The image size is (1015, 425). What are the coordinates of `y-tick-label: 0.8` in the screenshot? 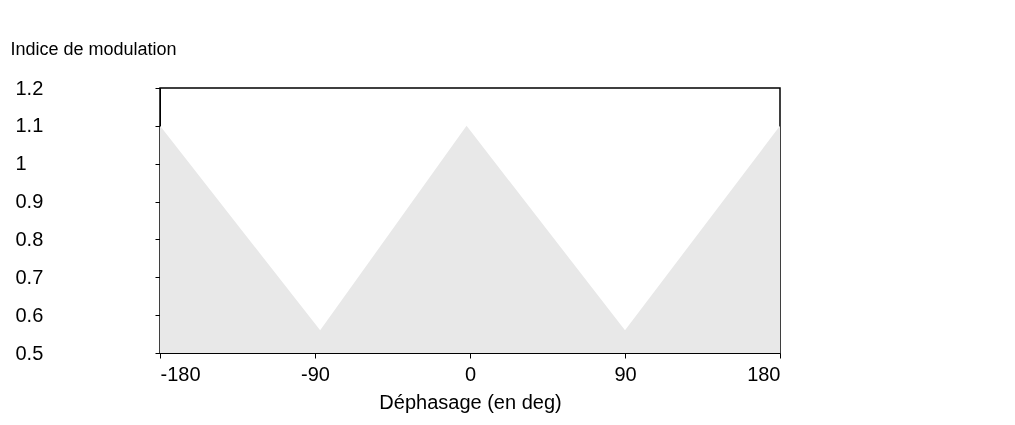 It's located at (29, 238).